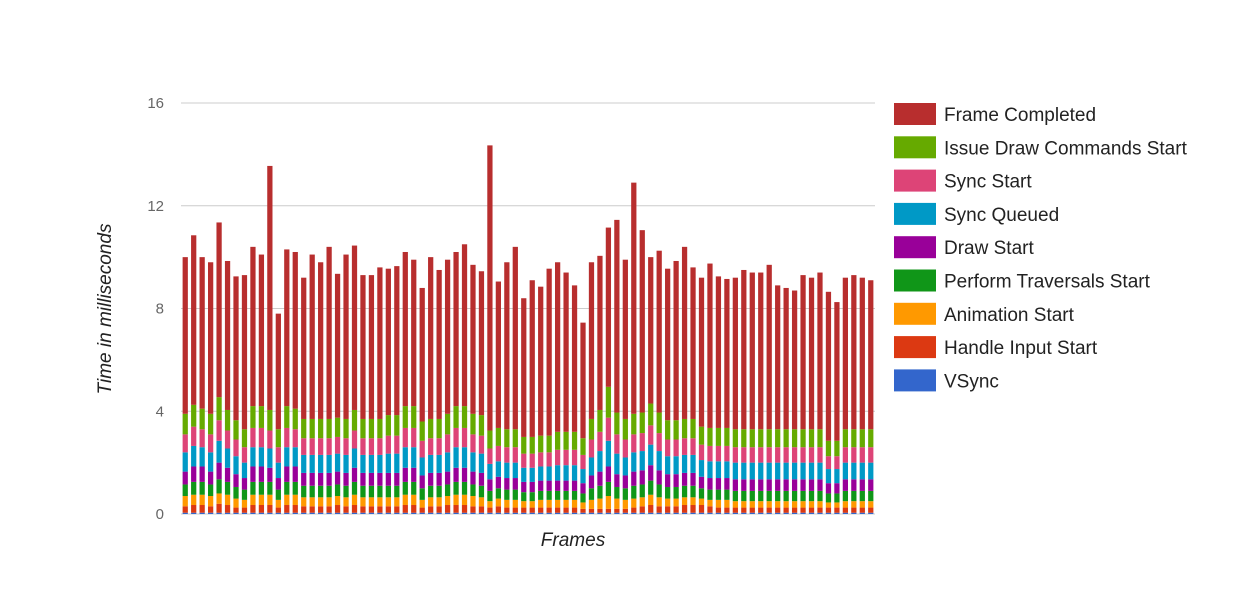 This screenshot has width=1240, height=592. What do you see at coordinates (1047, 282) in the screenshot?
I see `legend-label: Perform Traversals Start` at bounding box center [1047, 282].